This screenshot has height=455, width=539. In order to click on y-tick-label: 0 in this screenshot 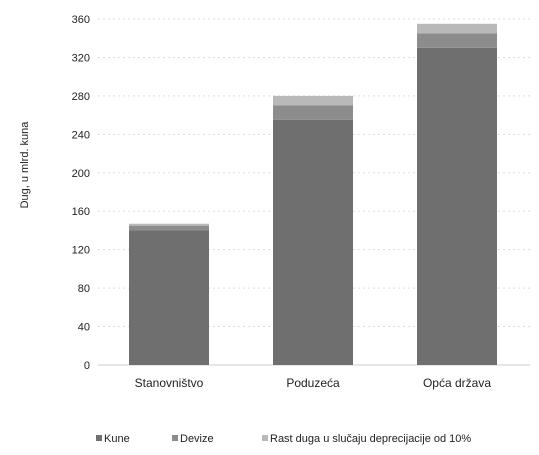, I will do `click(87, 366)`.